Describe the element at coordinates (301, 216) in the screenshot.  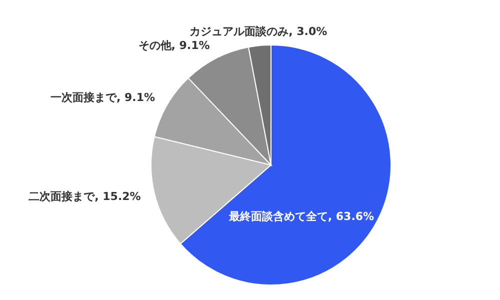
I see `slice-label: 最終面談含めて全て, 63.6%` at that location.